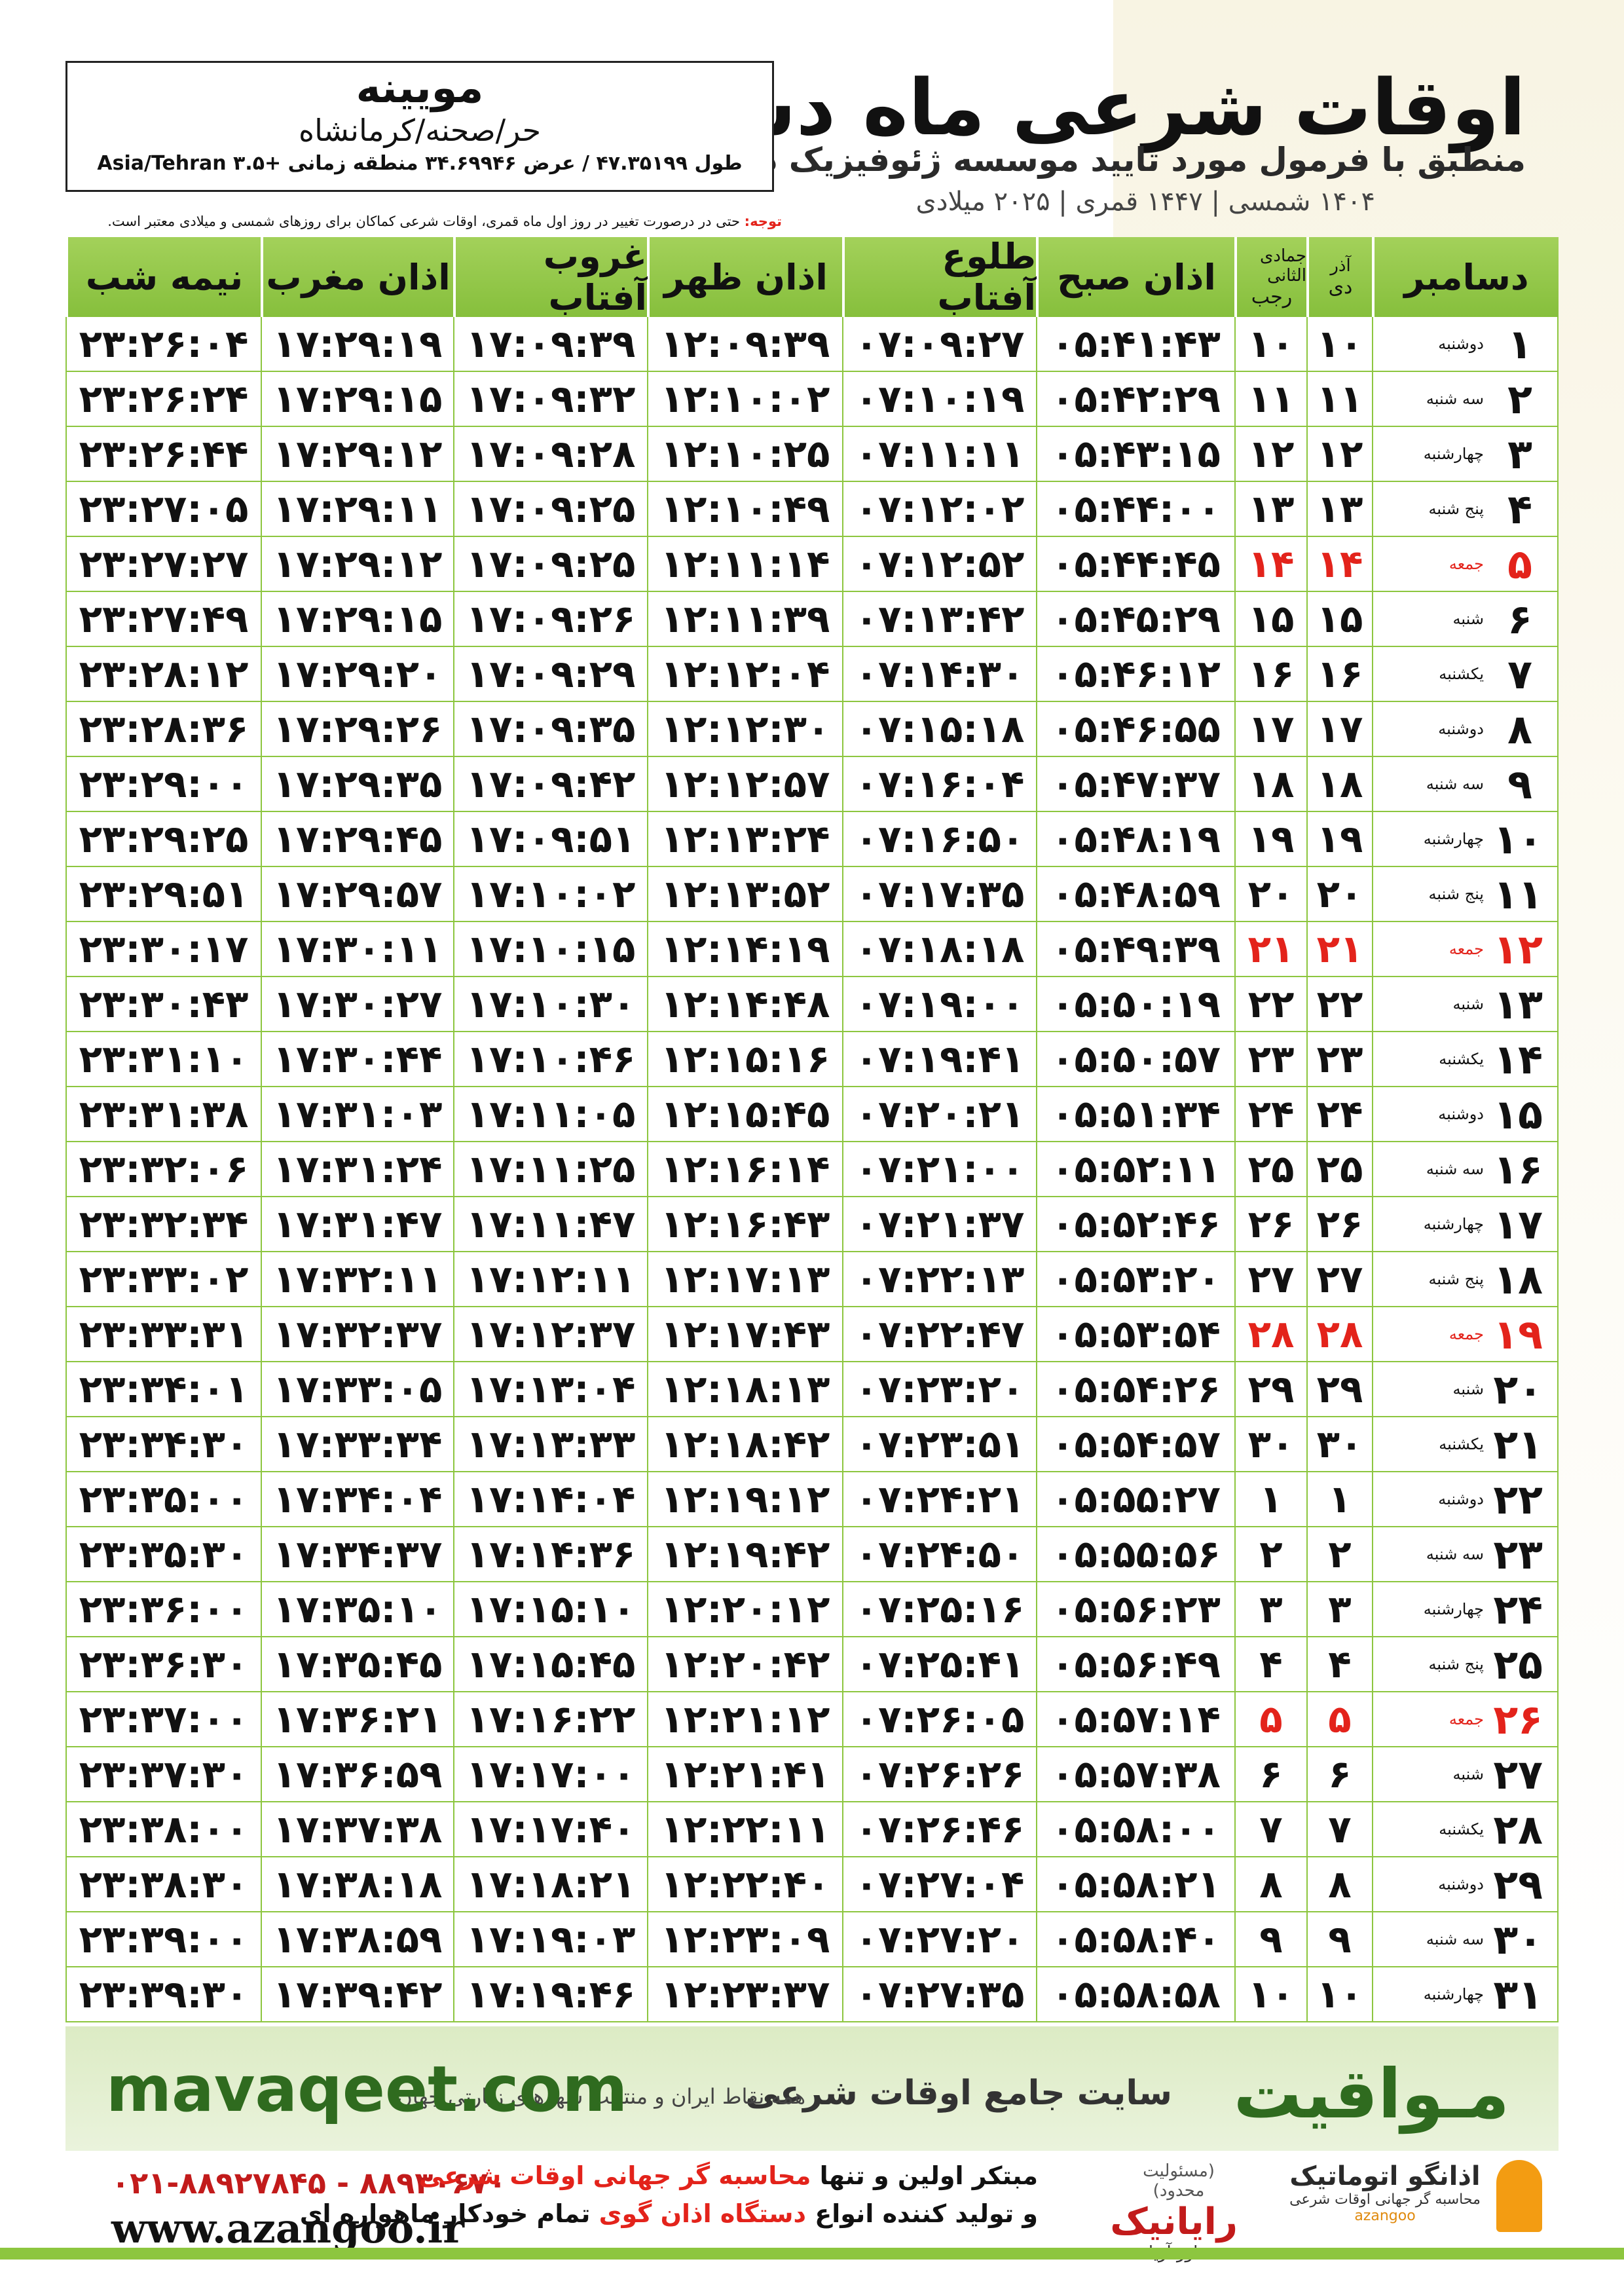 The width and height of the screenshot is (1624, 2270). Describe the element at coordinates (1339, 1554) in the screenshot. I see `solar-date: ۲` at that location.